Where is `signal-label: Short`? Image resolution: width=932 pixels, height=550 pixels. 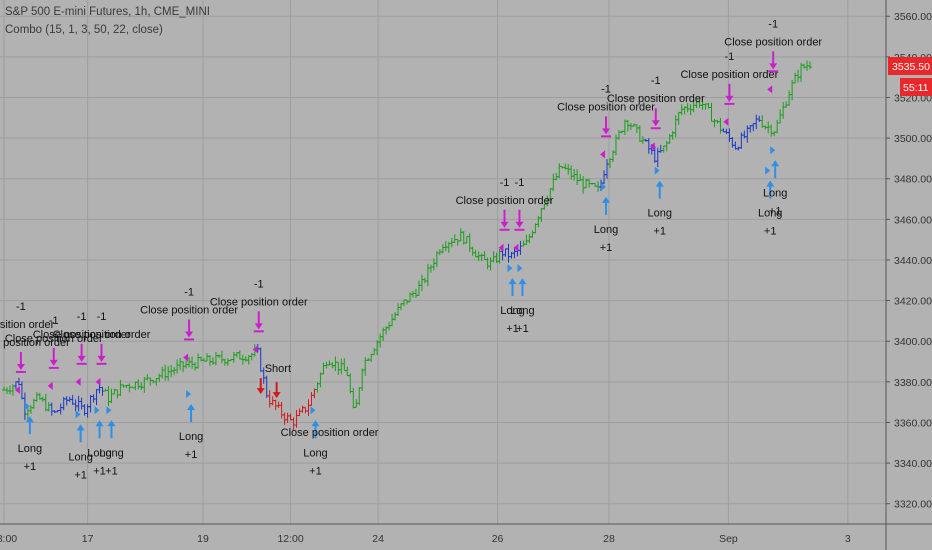
signal-label: Short is located at coordinates (278, 369).